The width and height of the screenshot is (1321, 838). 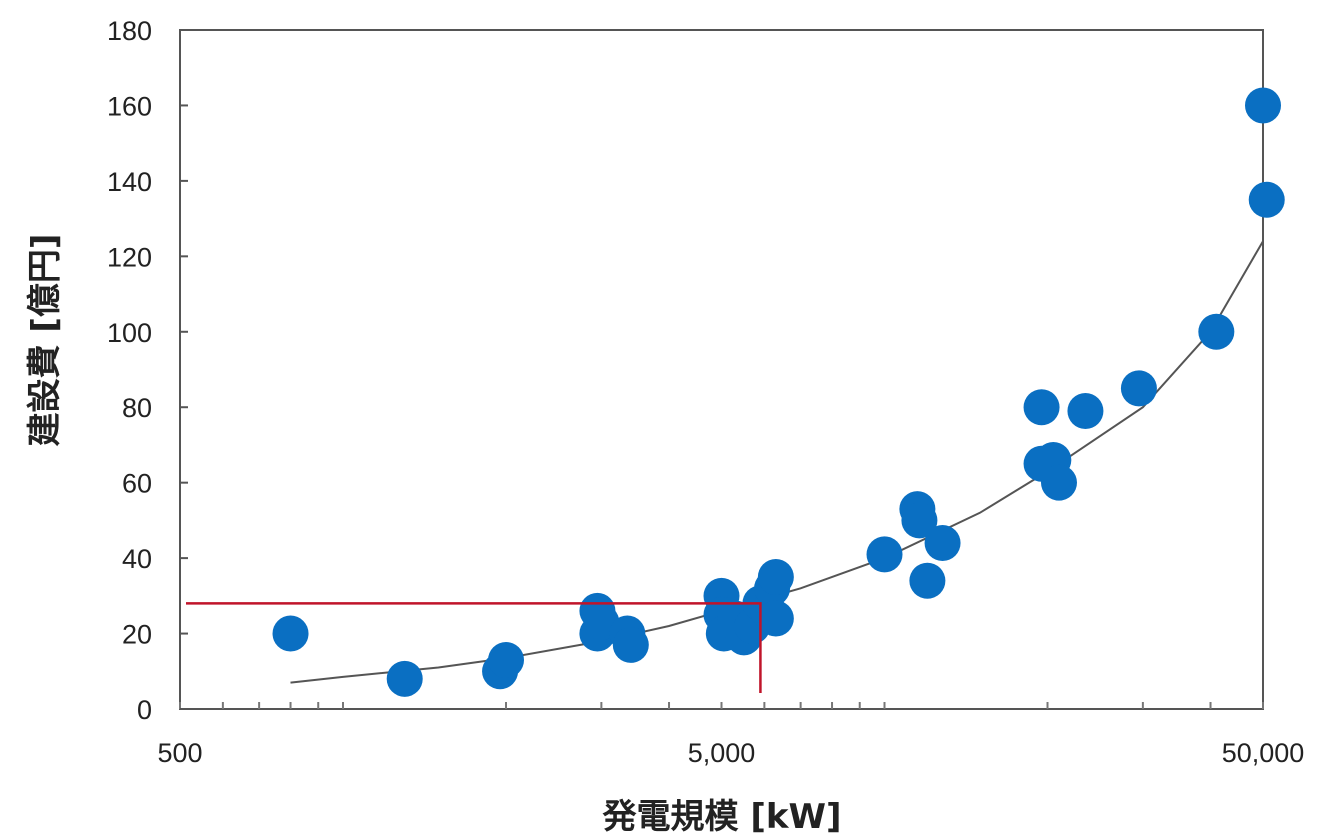 What do you see at coordinates (137, 484) in the screenshot?
I see `y-tick-label: 60` at bounding box center [137, 484].